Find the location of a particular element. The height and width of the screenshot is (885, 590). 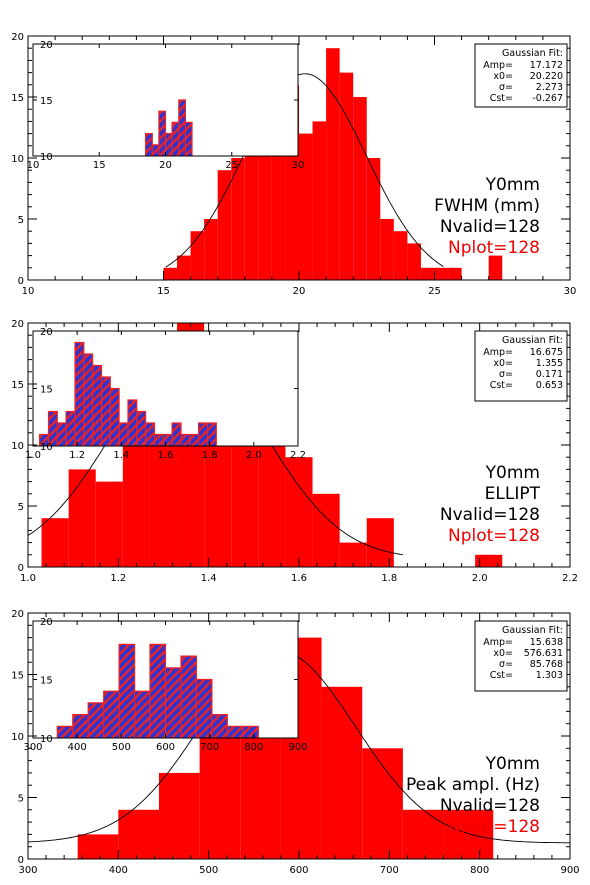

x-tick-label: 500 is located at coordinates (208, 870).